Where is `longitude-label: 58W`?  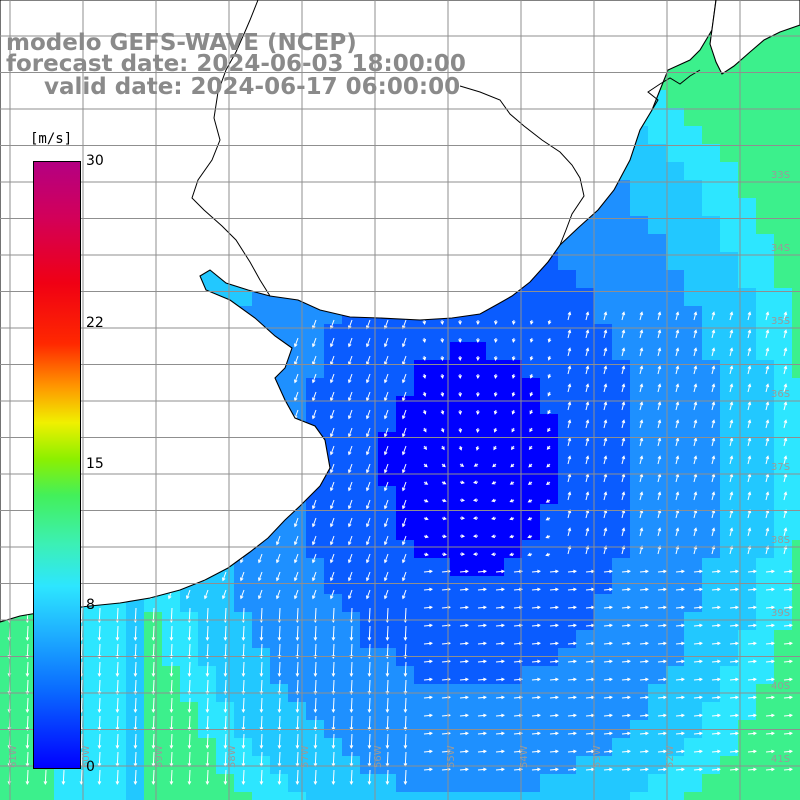
longitude-label: 58W is located at coordinates (232, 756).